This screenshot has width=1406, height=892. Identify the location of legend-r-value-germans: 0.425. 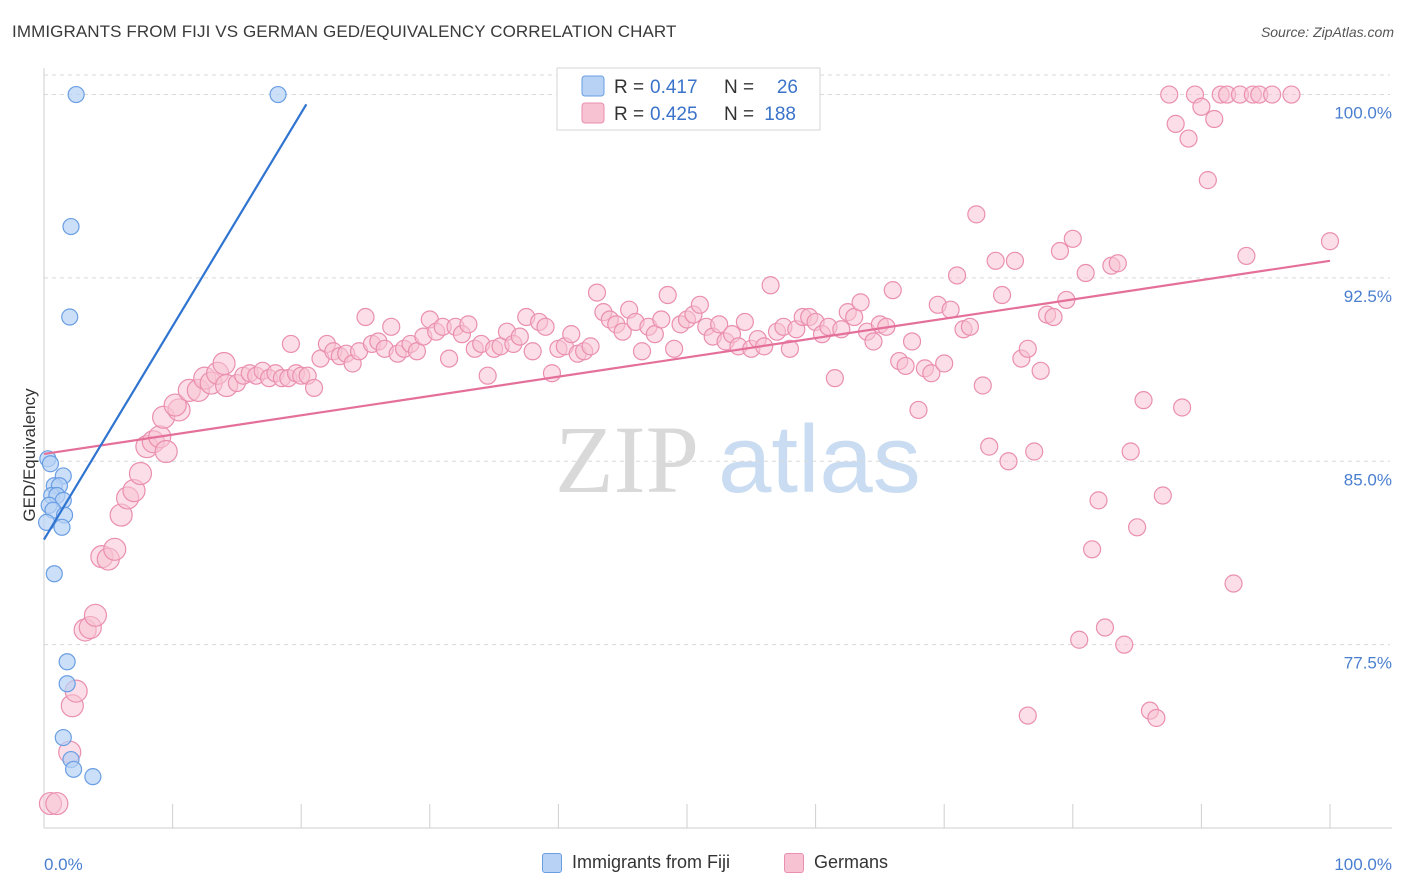
(674, 114).